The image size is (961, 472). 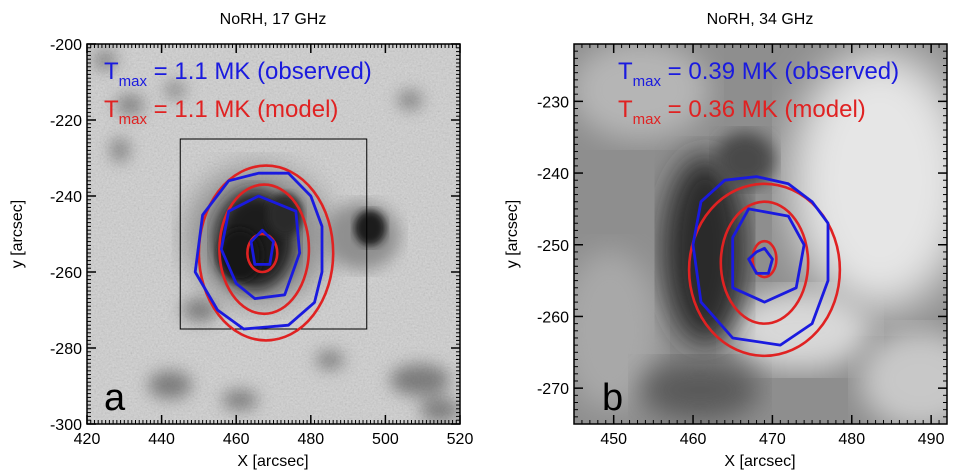 I want to click on panel-b-annotation-model: Tmax = 0.36 MK (model), so click(x=742, y=112).